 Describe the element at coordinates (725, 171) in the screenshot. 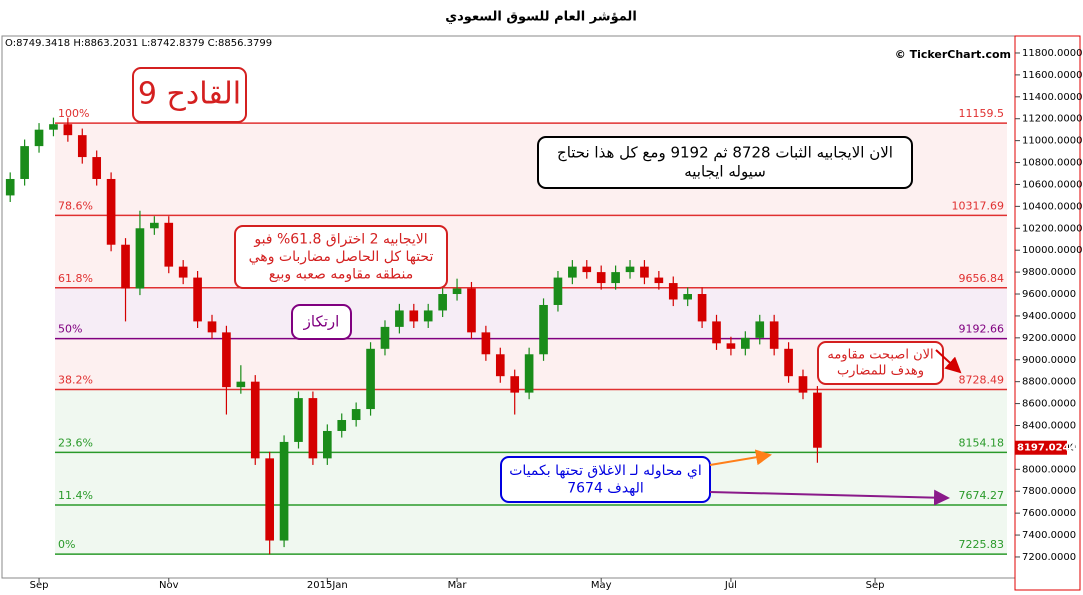

I see `annotation-text: سيوله ايجابيه` at that location.